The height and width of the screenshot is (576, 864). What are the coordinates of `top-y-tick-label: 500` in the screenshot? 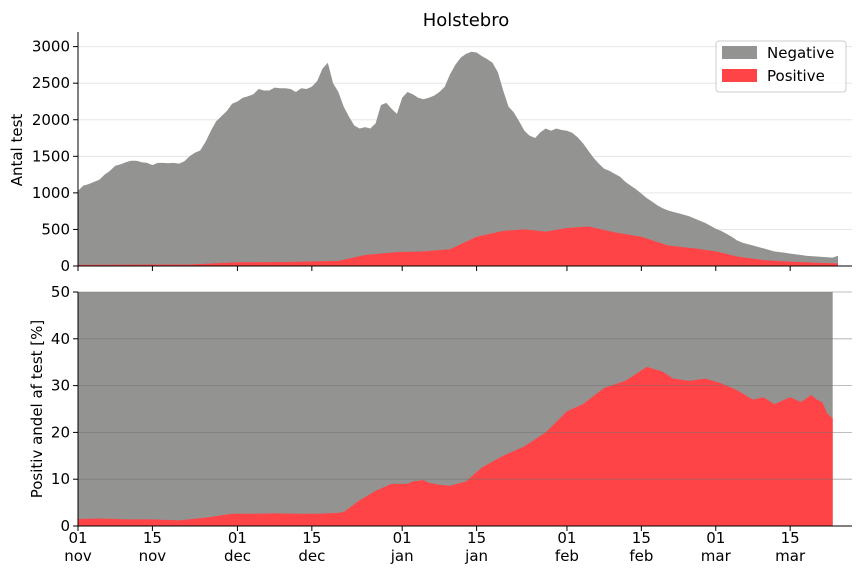 It's located at (55, 229).